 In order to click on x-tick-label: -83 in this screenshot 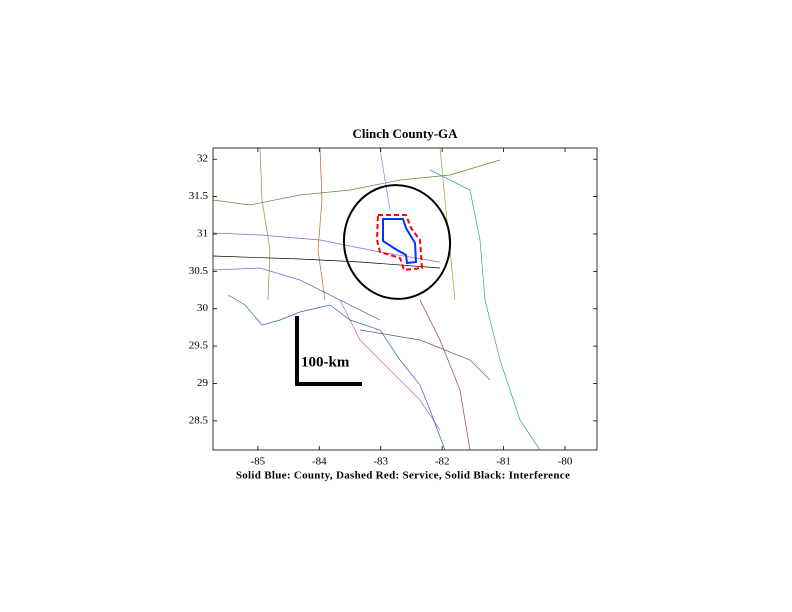, I will do `click(380, 462)`.